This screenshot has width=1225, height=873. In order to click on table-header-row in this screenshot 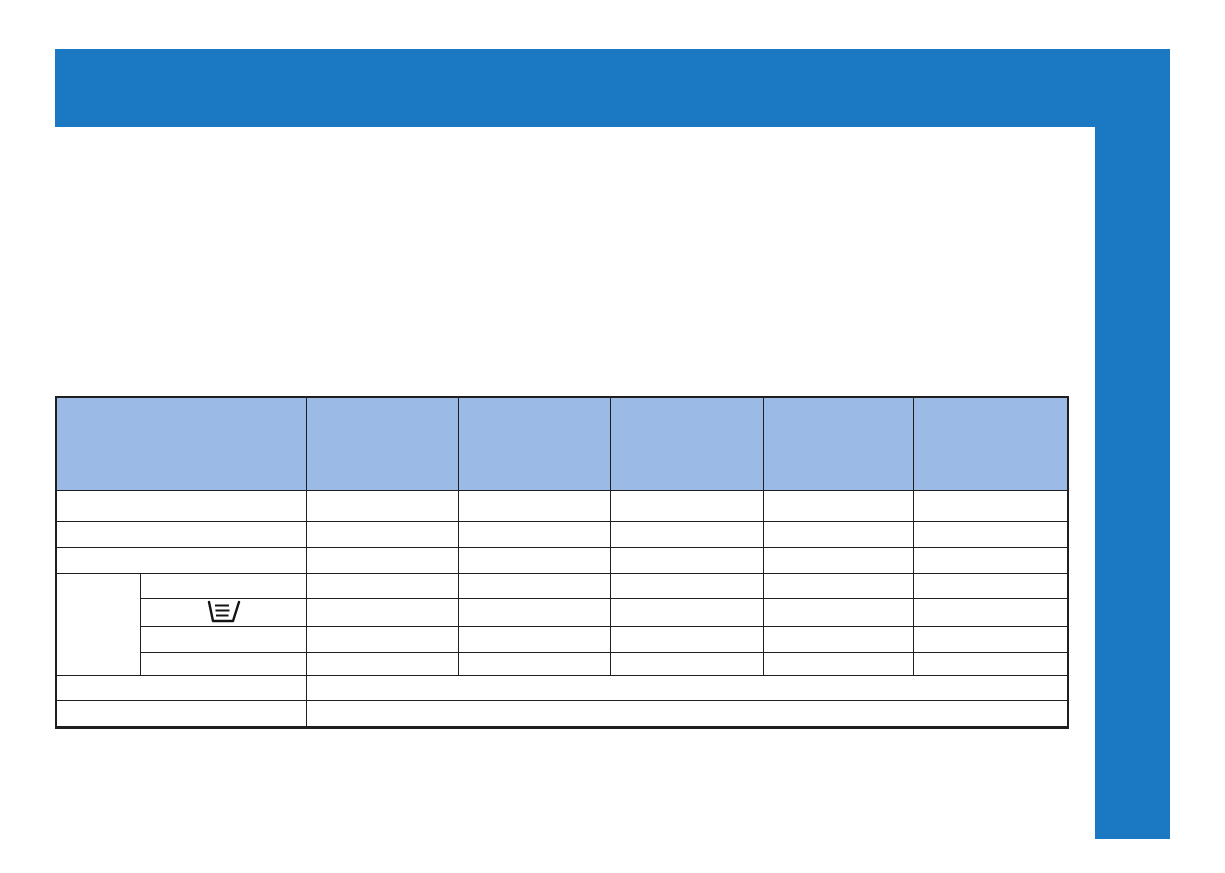, I will do `click(562, 443)`.